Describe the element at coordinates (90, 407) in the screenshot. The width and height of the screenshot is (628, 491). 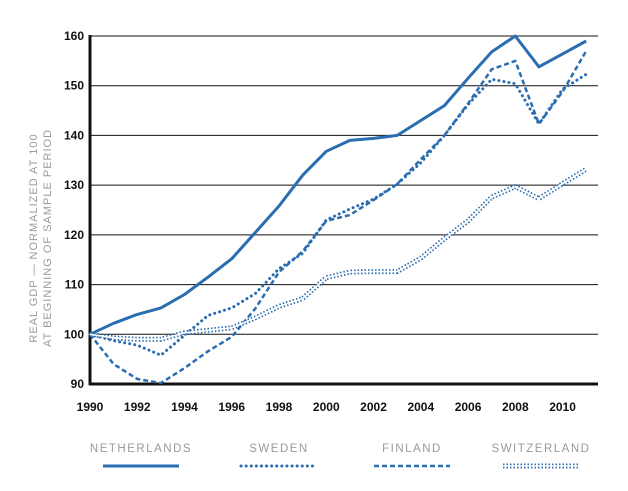
I see `x-tick-label: 1990` at that location.